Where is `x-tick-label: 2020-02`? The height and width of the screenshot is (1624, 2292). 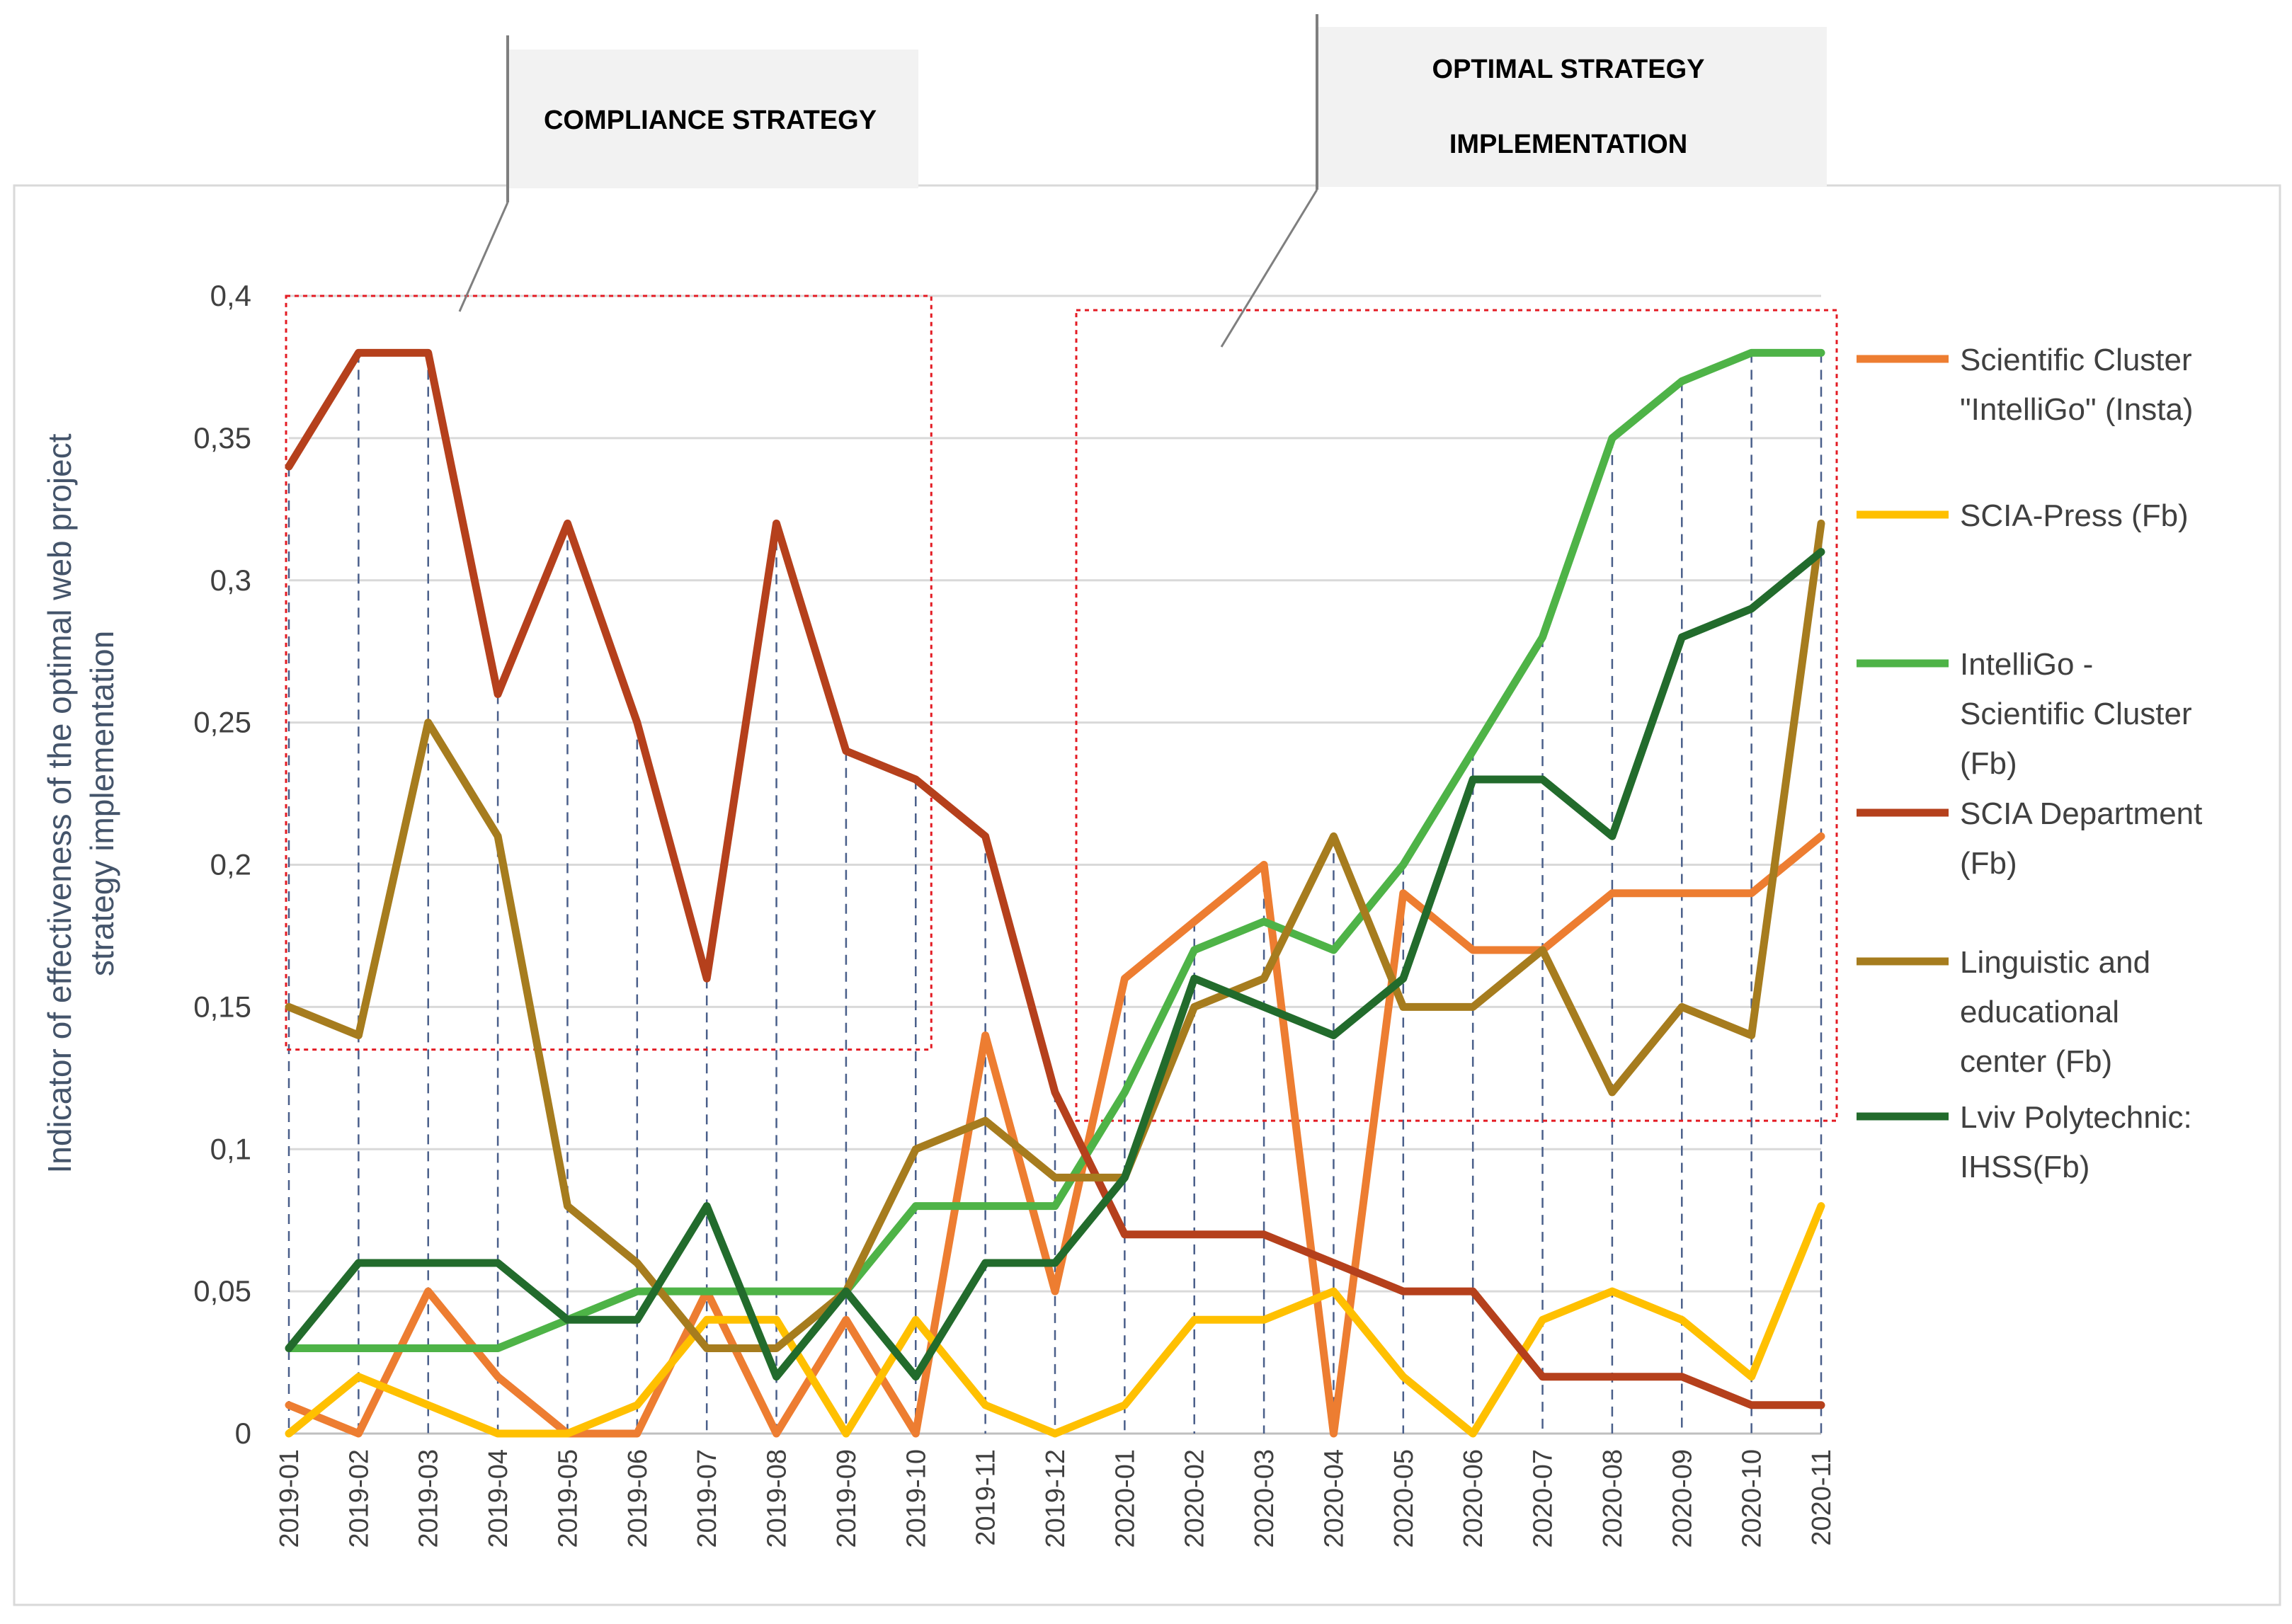 x-tick-label: 2020-02 is located at coordinates (1195, 1498).